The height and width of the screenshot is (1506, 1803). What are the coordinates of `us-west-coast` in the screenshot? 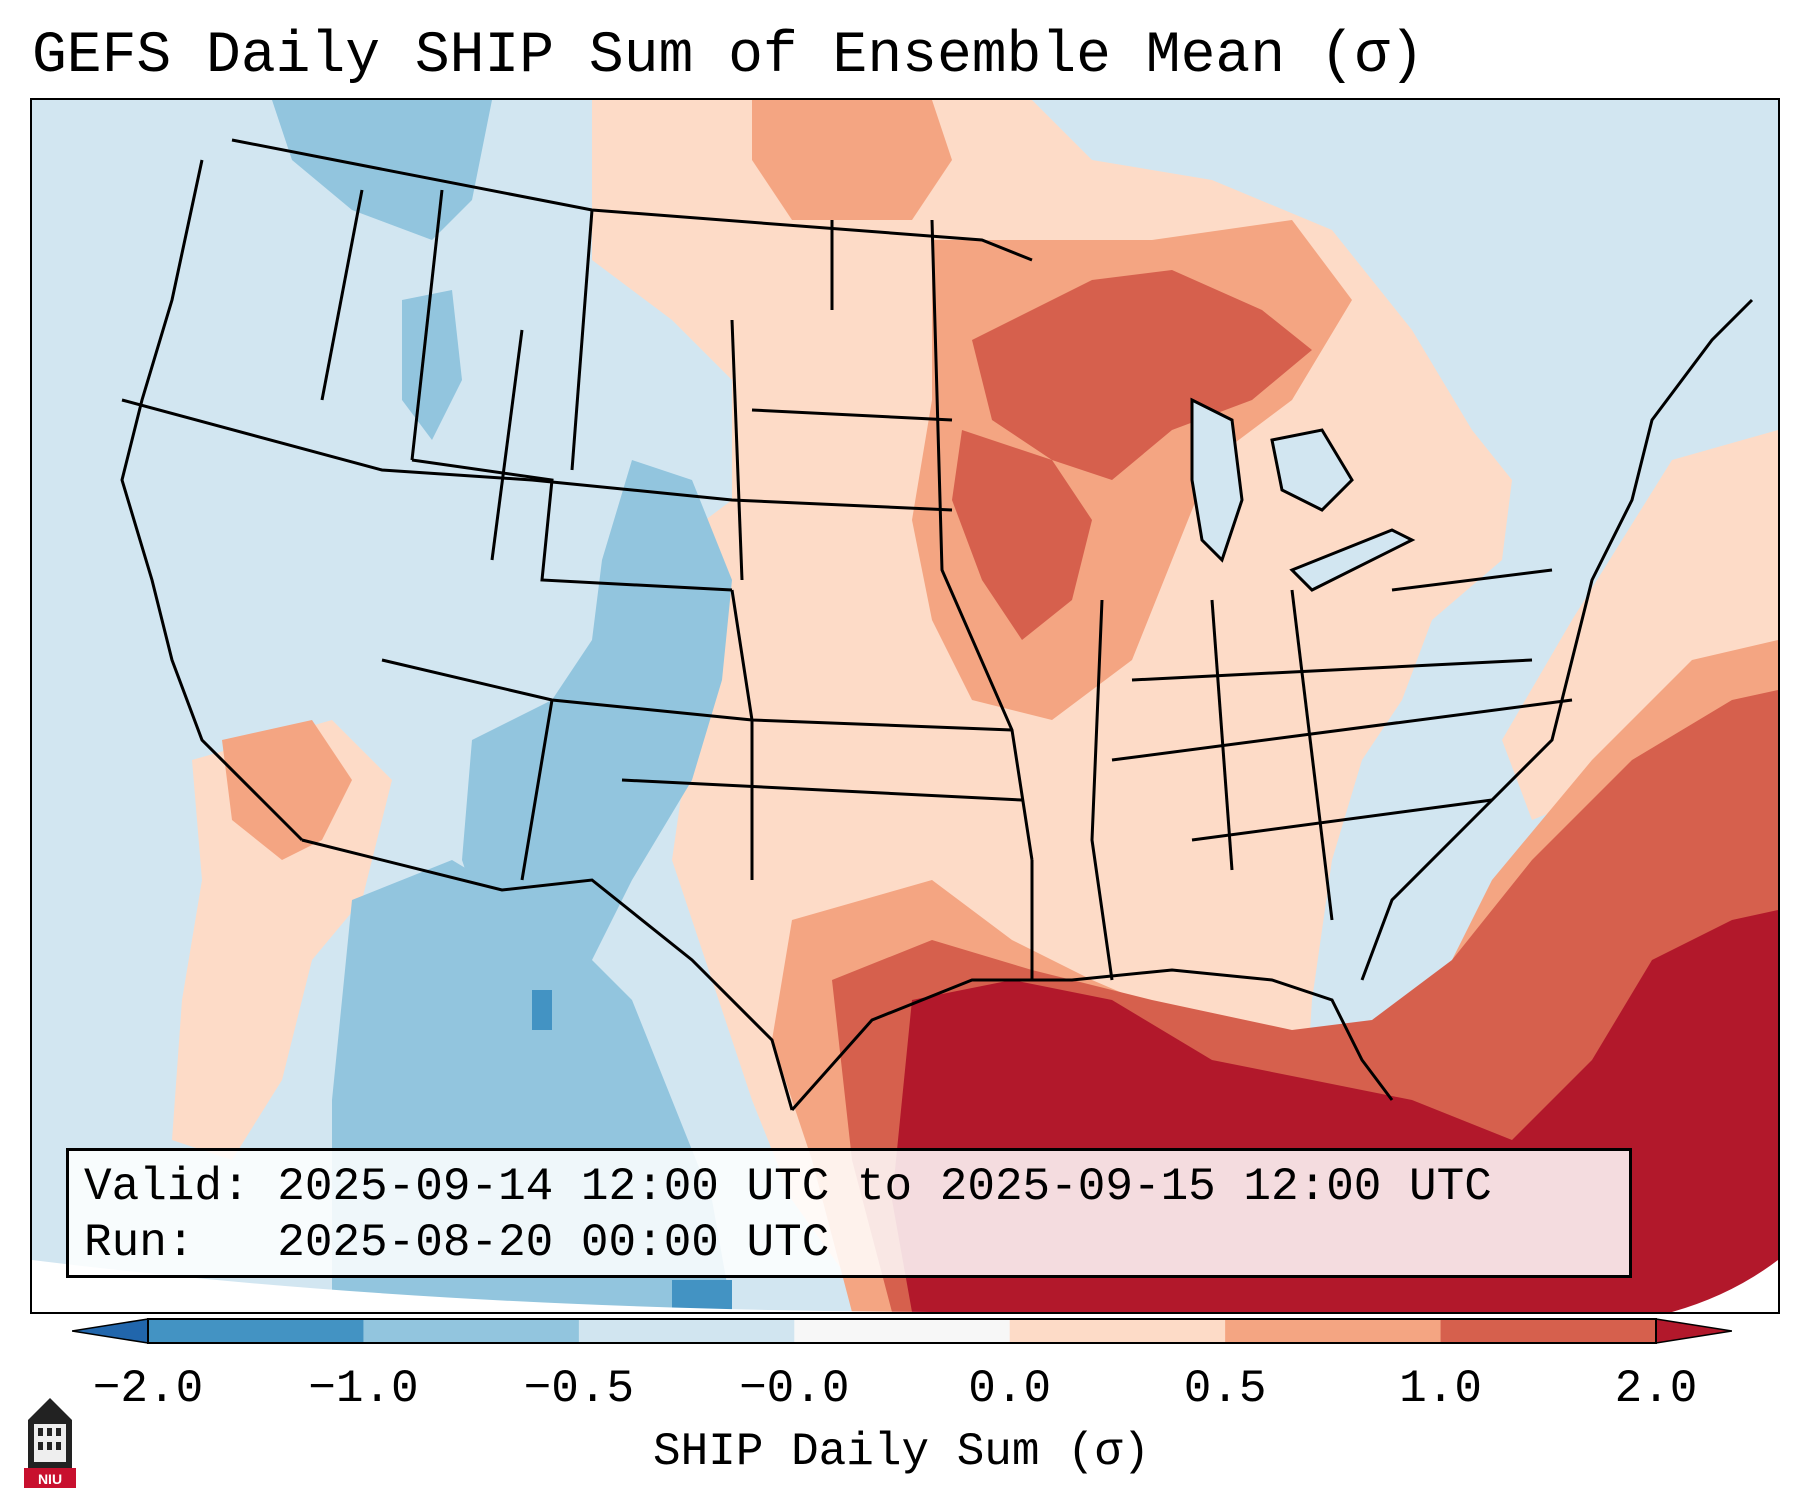 It's located at (212, 500).